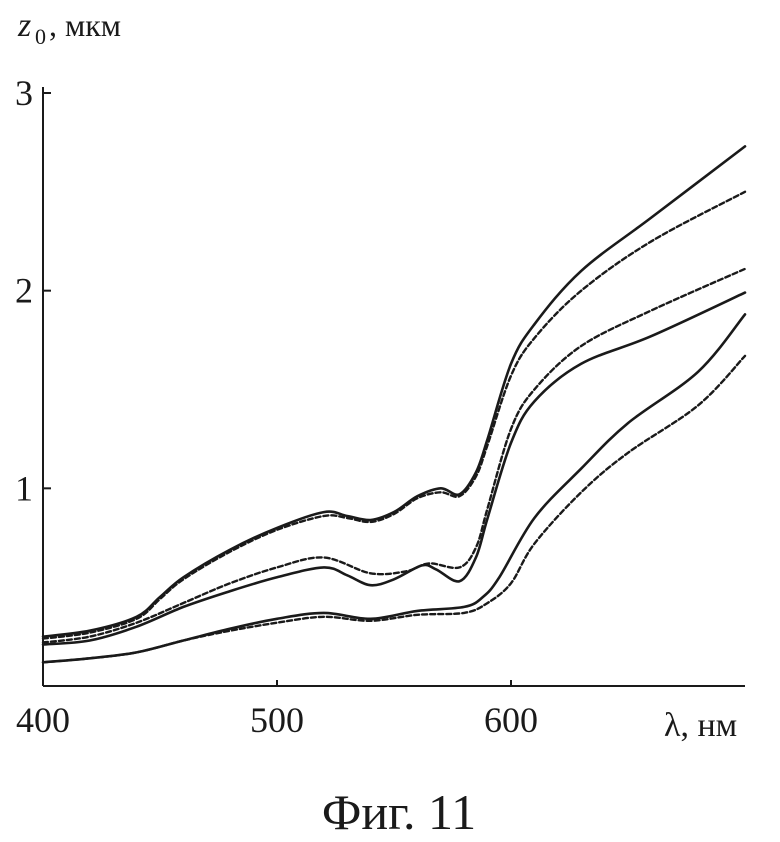 This screenshot has height=842, width=780. Describe the element at coordinates (24, 488) in the screenshot. I see `y-tick-label: 1` at that location.